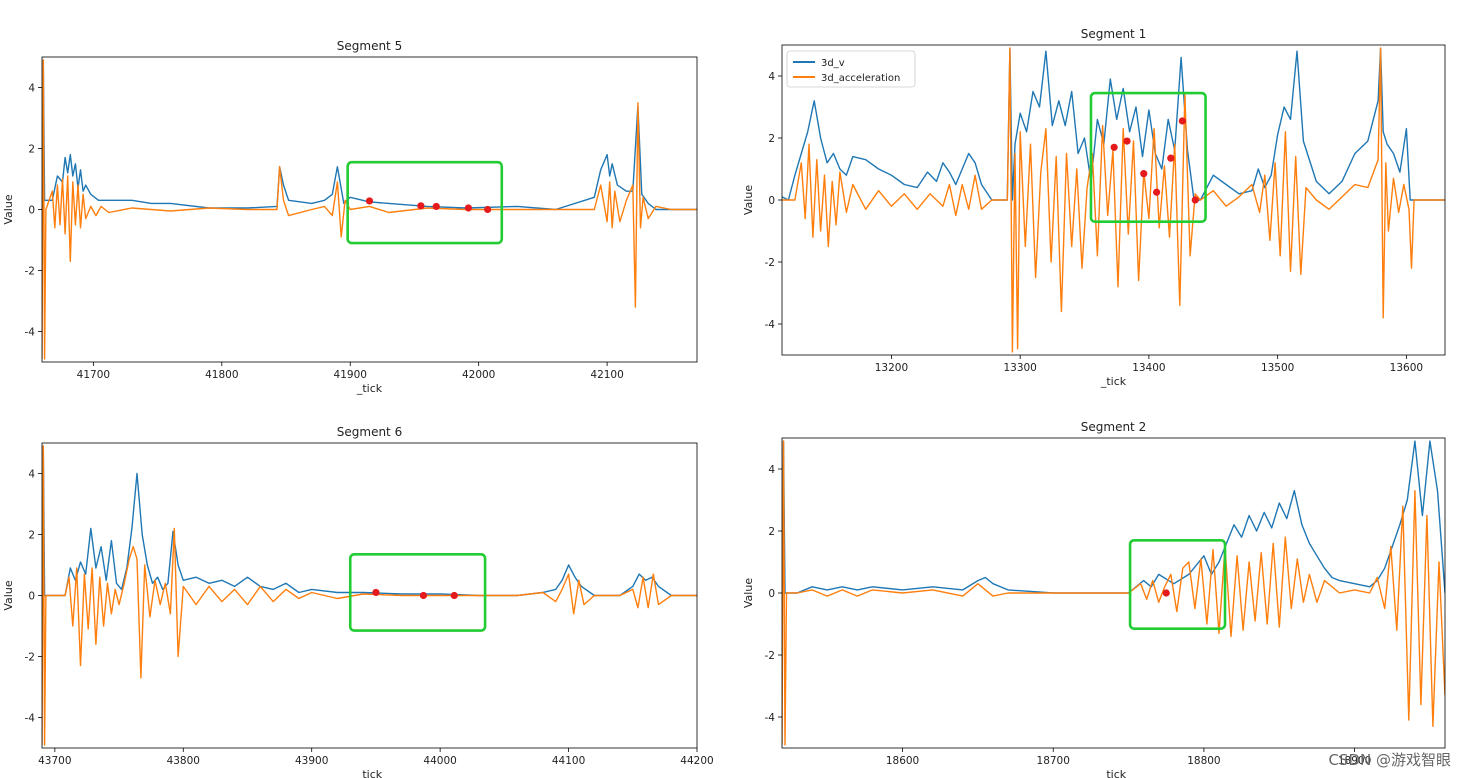 This screenshot has height=778, width=1469. What do you see at coordinates (902, 761) in the screenshot?
I see `x-tick-label: 18600` at bounding box center [902, 761].